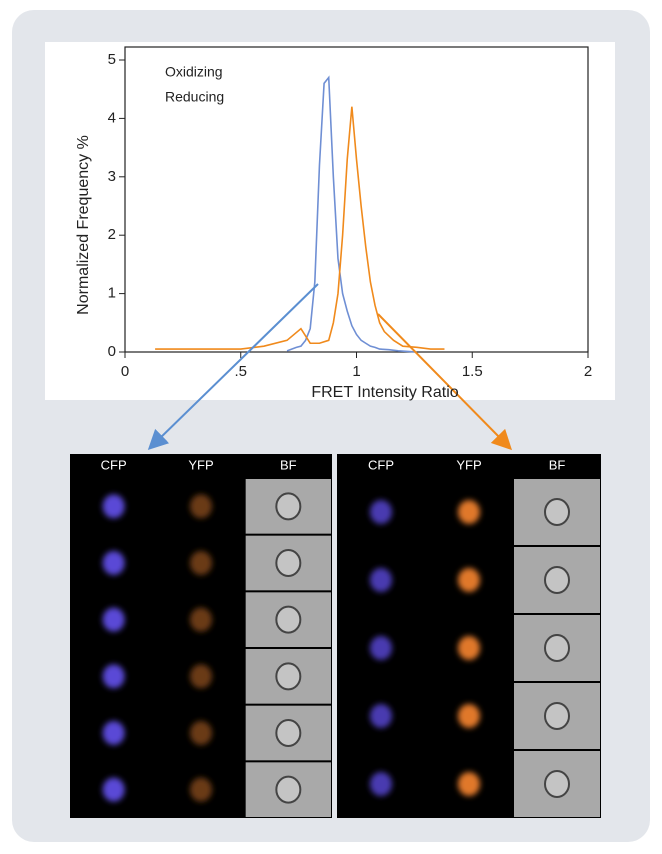  Describe the element at coordinates (194, 97) in the screenshot. I see `legend-label: Reducing` at that location.